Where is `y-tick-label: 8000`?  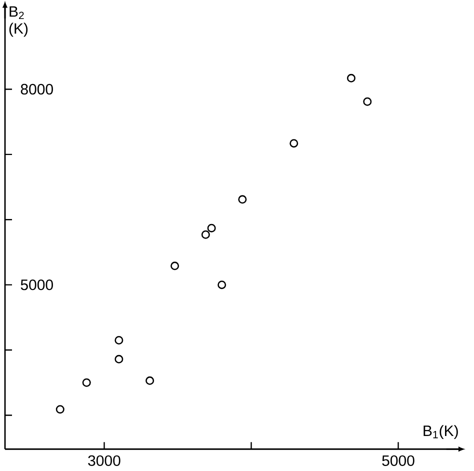 y-tick-label: 8000 is located at coordinates (36, 89).